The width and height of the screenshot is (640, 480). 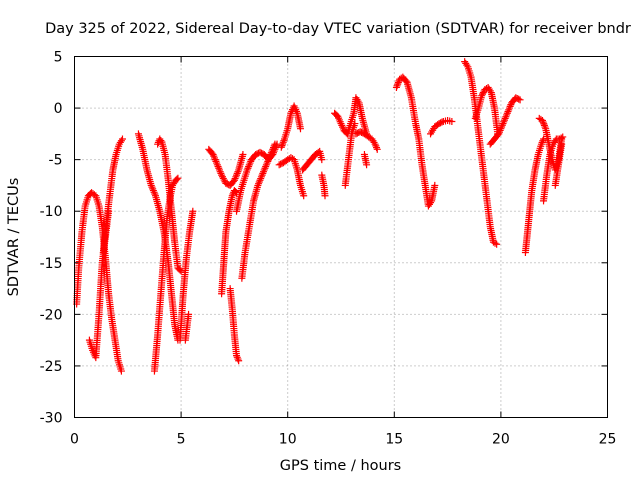 I want to click on y-axis-label: SDTVAR / TECUs, so click(x=14, y=237).